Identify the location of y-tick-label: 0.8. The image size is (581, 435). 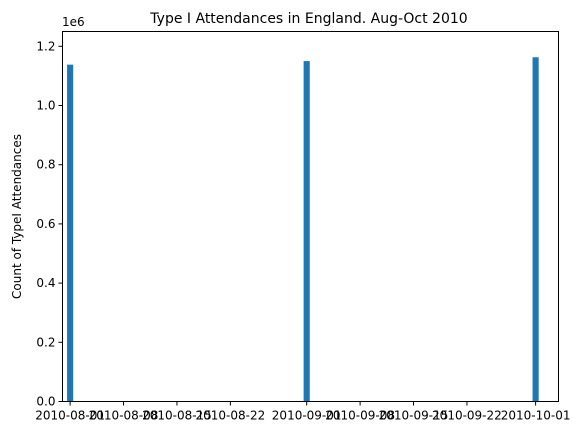
(45, 165).